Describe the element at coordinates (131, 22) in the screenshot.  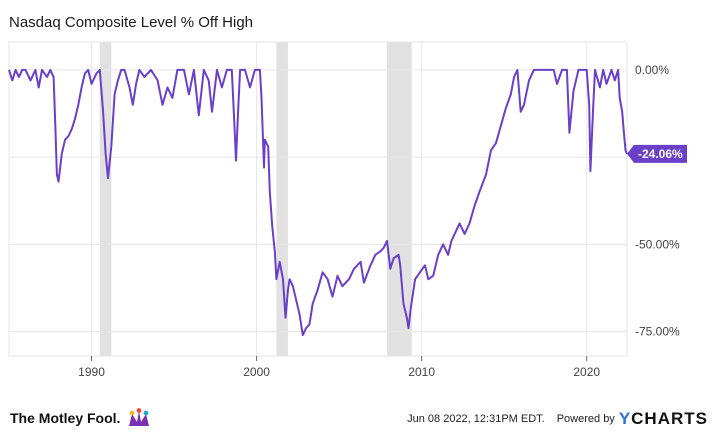
I see `chart-title: Nasdaq Composite Level % Off High` at that location.